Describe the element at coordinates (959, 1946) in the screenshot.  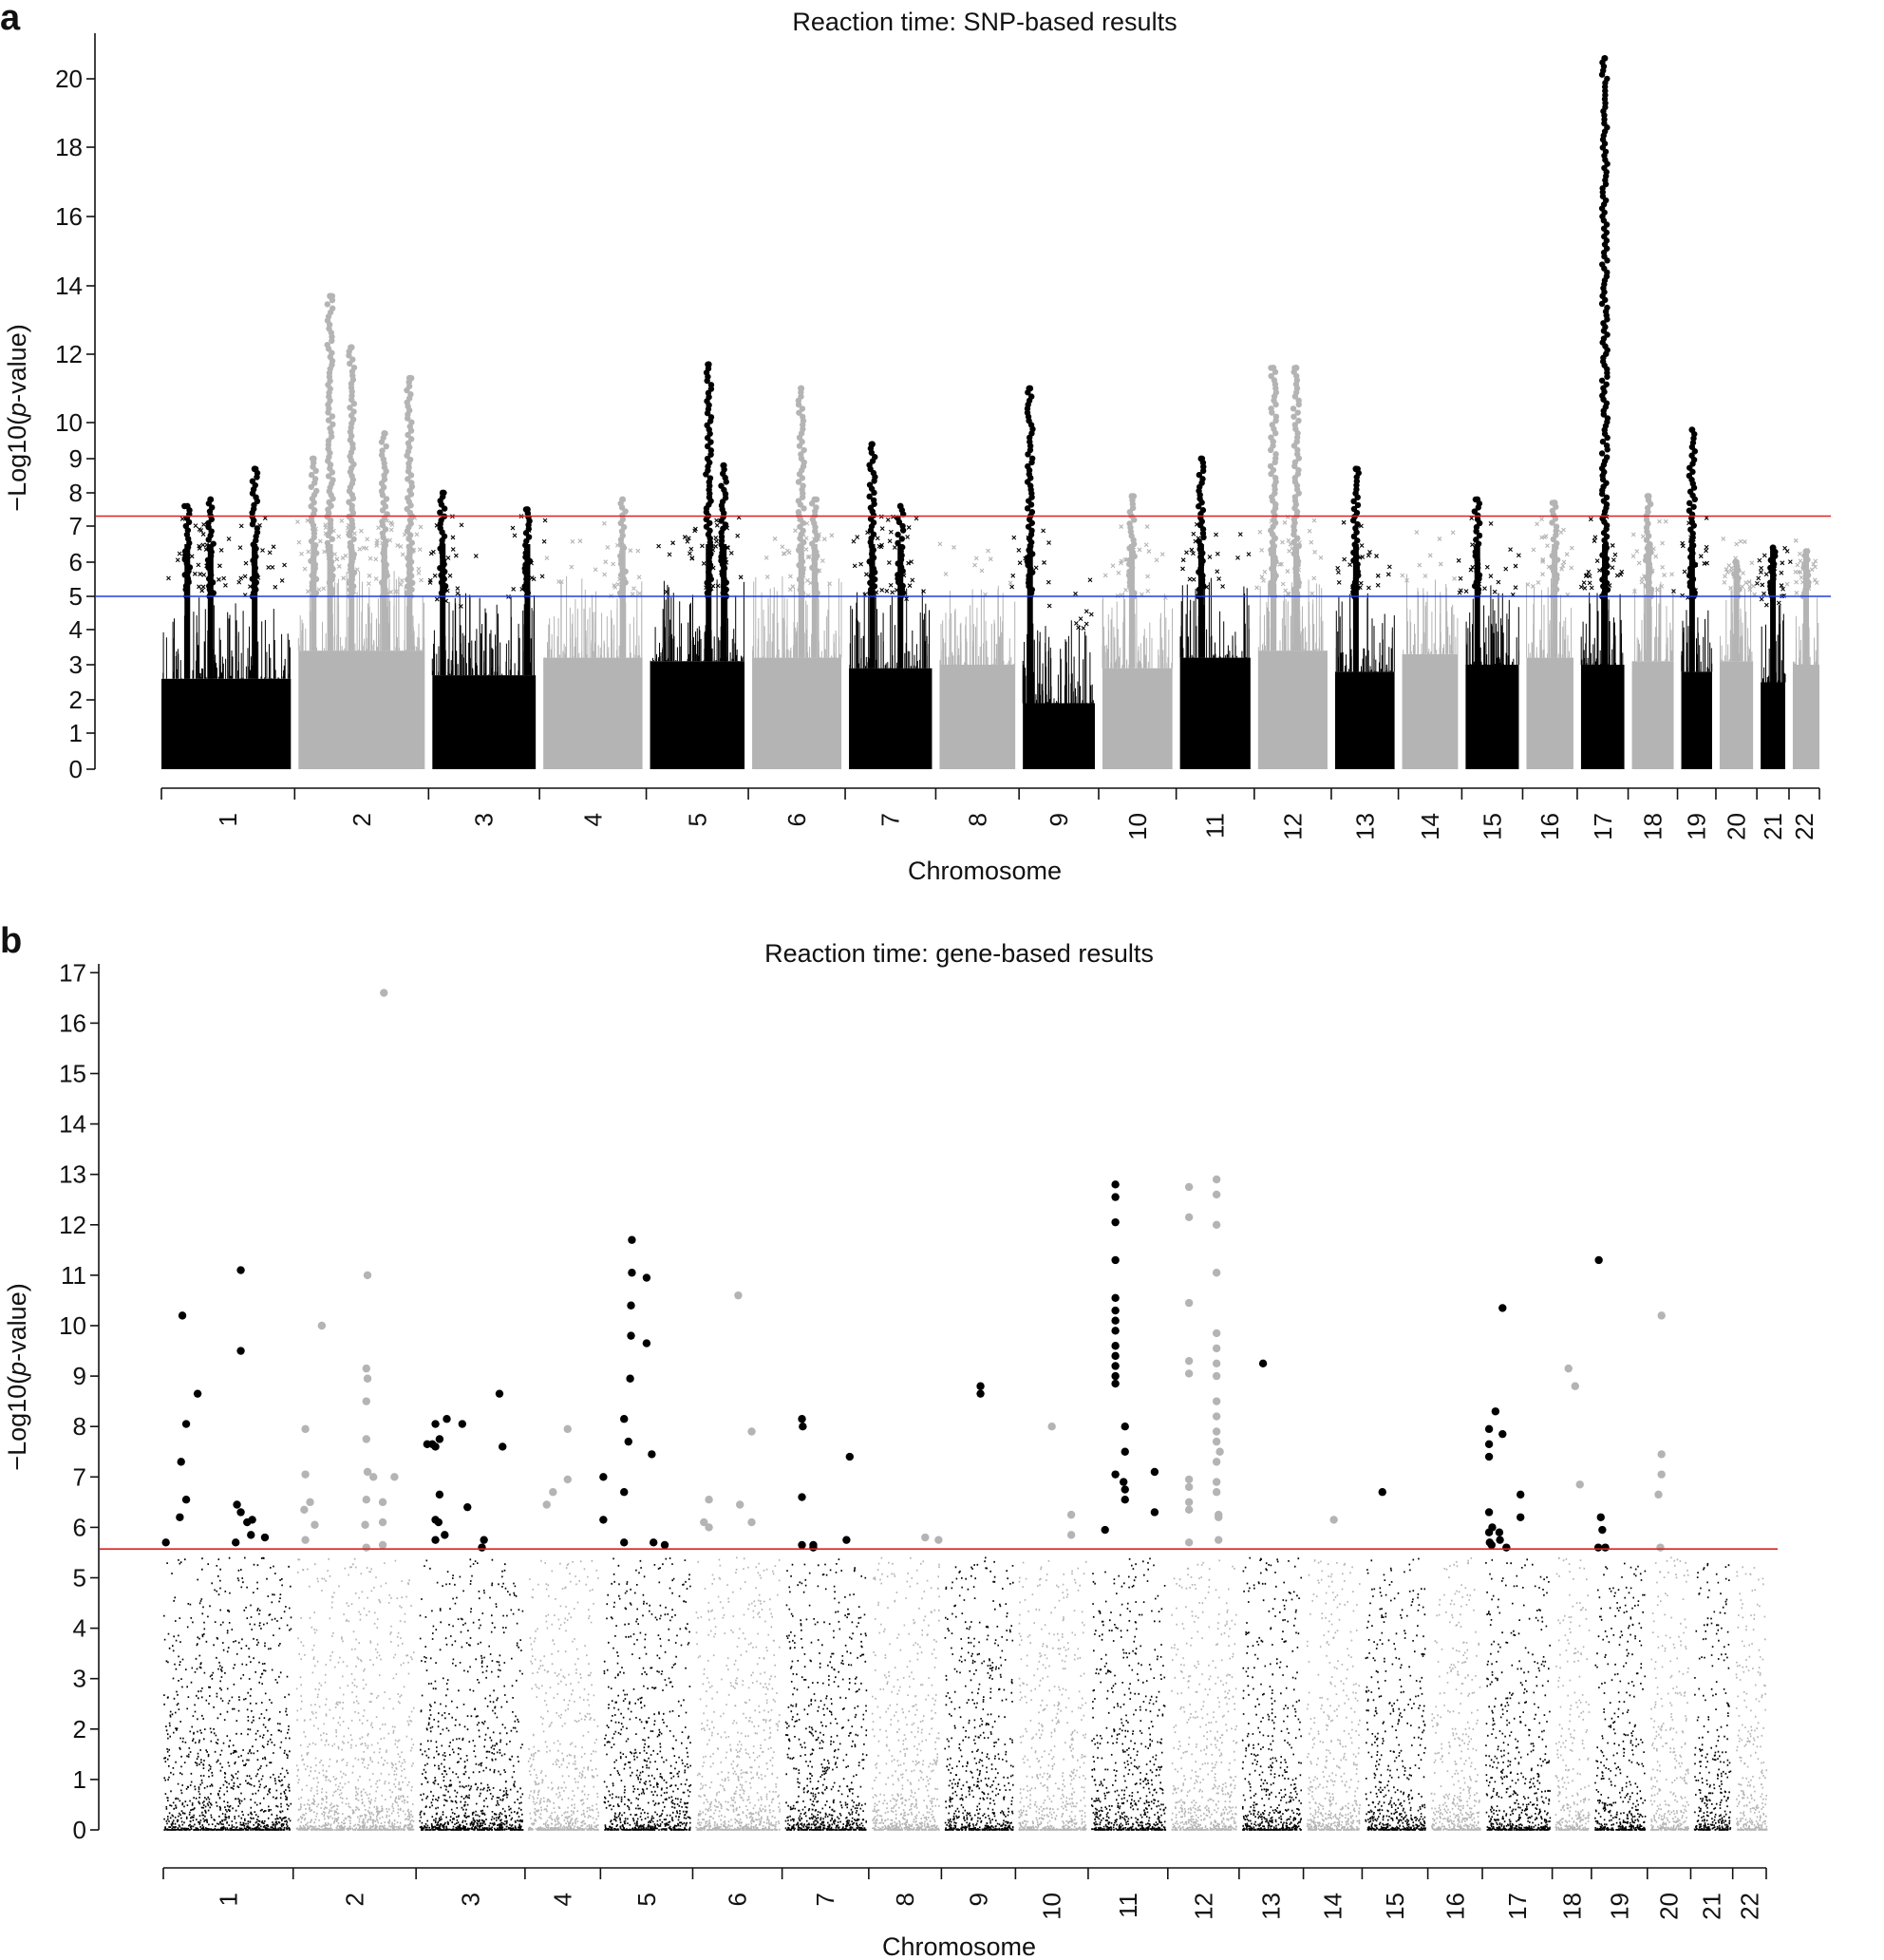
I see `panel-b-x-axis-label: Chromosome` at that location.